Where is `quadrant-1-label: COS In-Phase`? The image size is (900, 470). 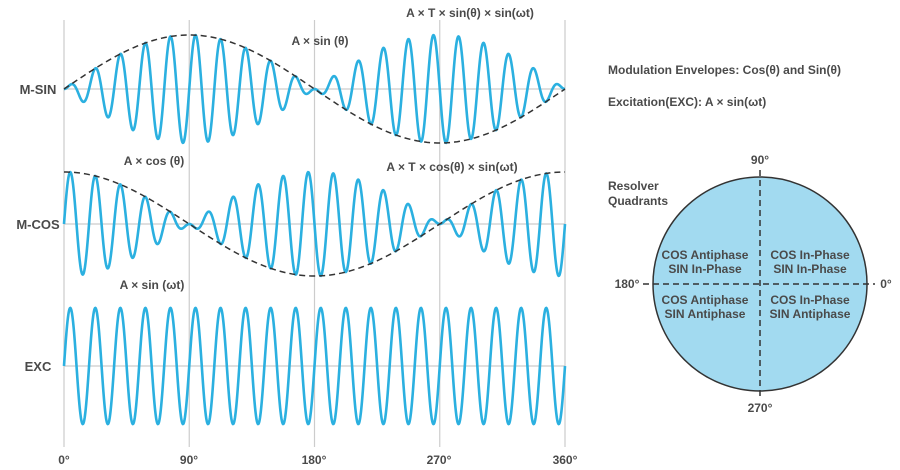 quadrant-1-label: COS In-Phase is located at coordinates (810, 255).